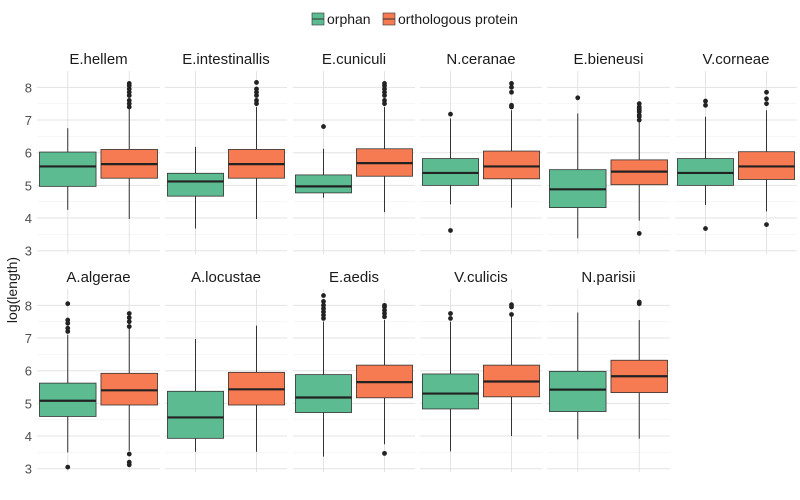  Describe the element at coordinates (354, 152) in the screenshot. I see `panel-2: E.cuniculi` at that location.